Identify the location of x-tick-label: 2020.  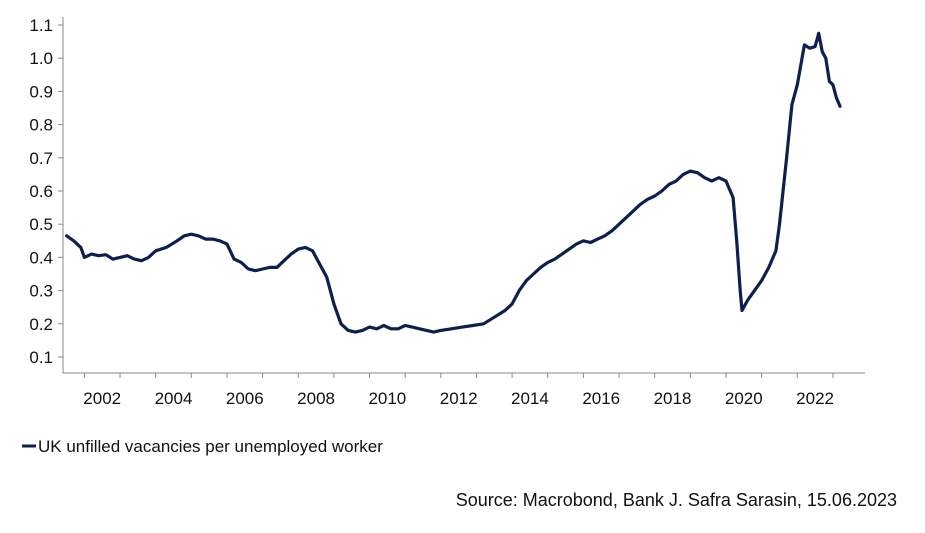
(744, 398).